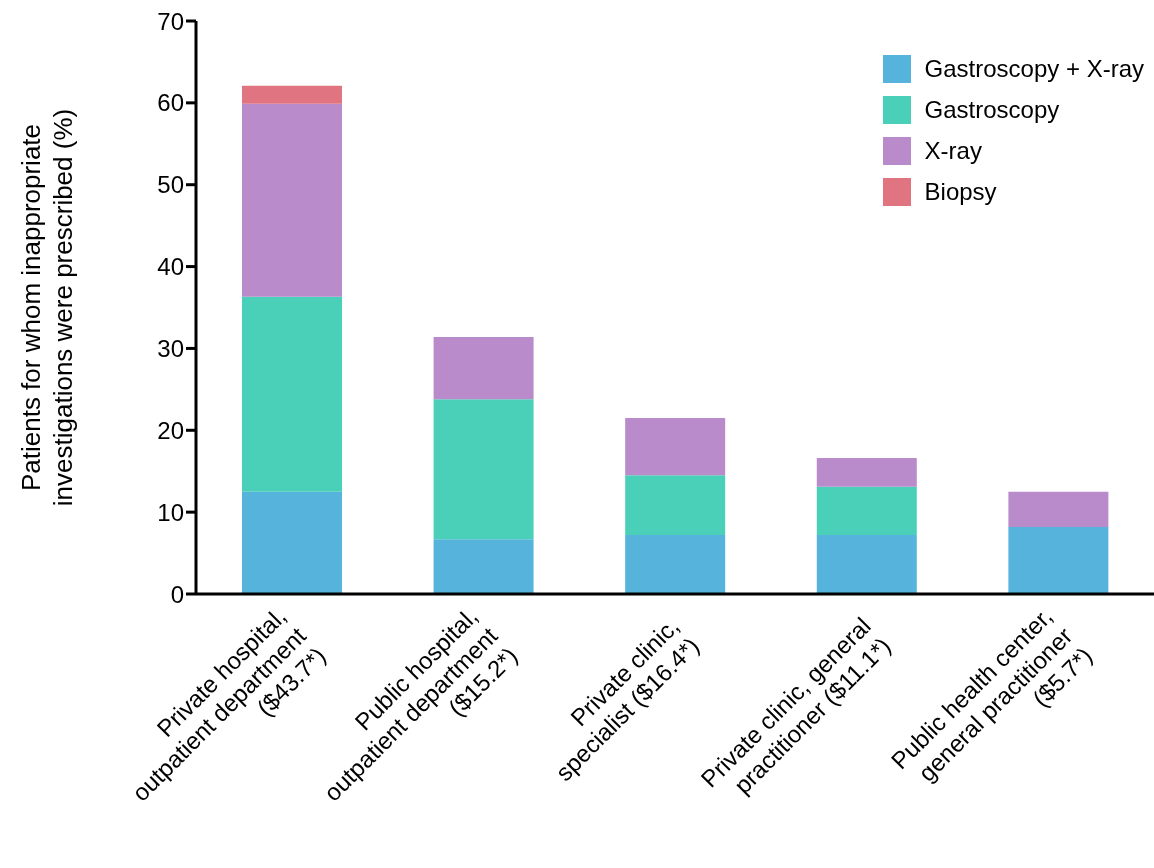  I want to click on y-tick-label: 30, so click(170, 348).